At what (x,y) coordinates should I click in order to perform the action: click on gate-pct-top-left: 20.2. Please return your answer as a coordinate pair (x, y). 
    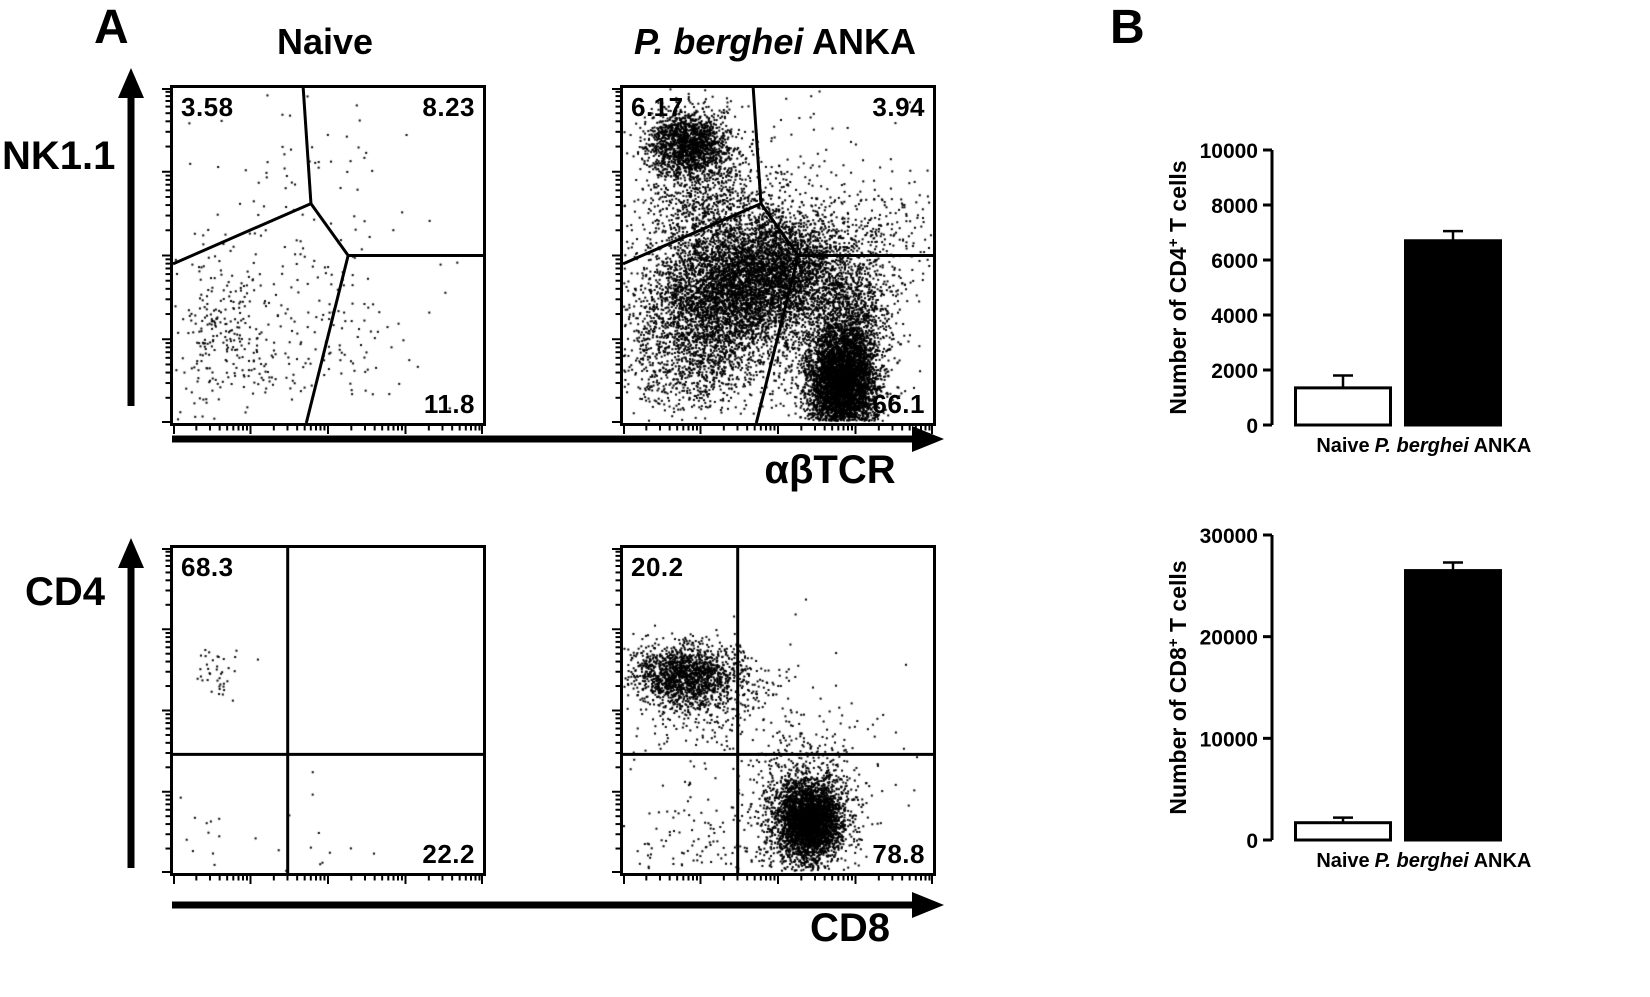
    Looking at the image, I should click on (657, 567).